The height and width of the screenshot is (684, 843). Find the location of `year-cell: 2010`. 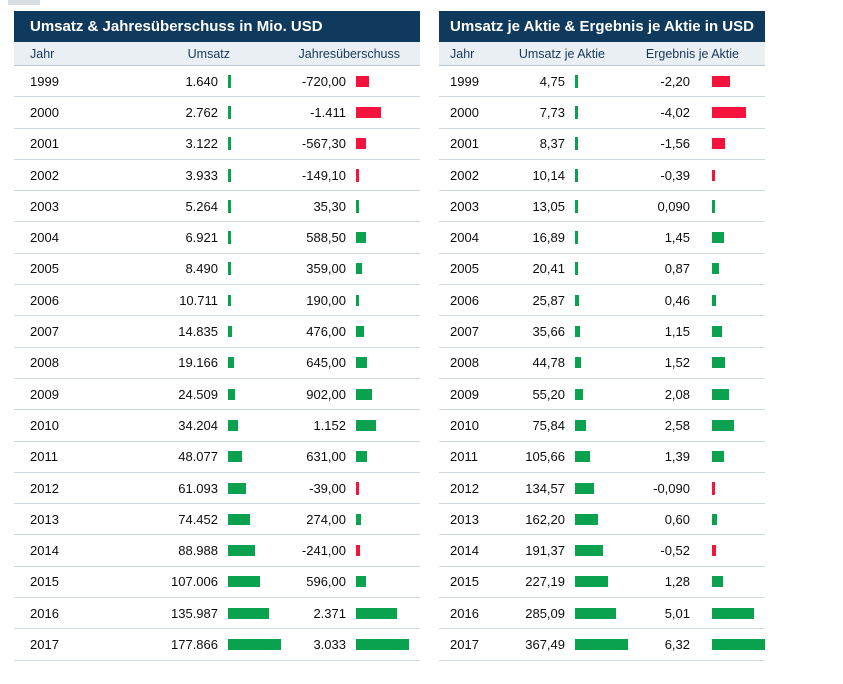

year-cell: 2010 is located at coordinates (44, 425).